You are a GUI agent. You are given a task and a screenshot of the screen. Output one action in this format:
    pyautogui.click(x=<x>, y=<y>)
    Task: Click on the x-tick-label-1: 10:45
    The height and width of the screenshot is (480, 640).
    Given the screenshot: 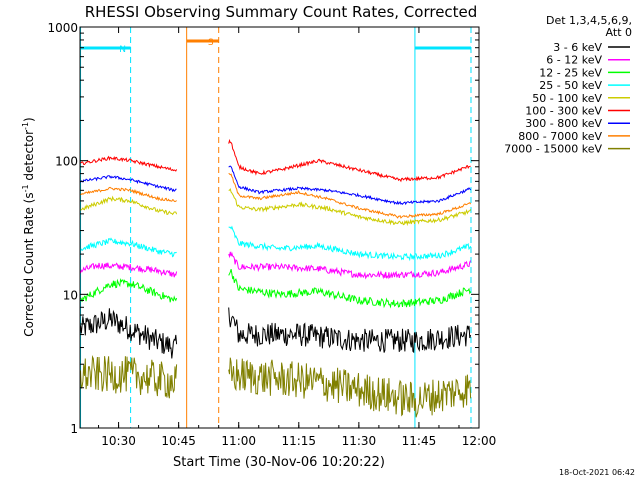 What is the action you would take?
    pyautogui.click(x=178, y=441)
    